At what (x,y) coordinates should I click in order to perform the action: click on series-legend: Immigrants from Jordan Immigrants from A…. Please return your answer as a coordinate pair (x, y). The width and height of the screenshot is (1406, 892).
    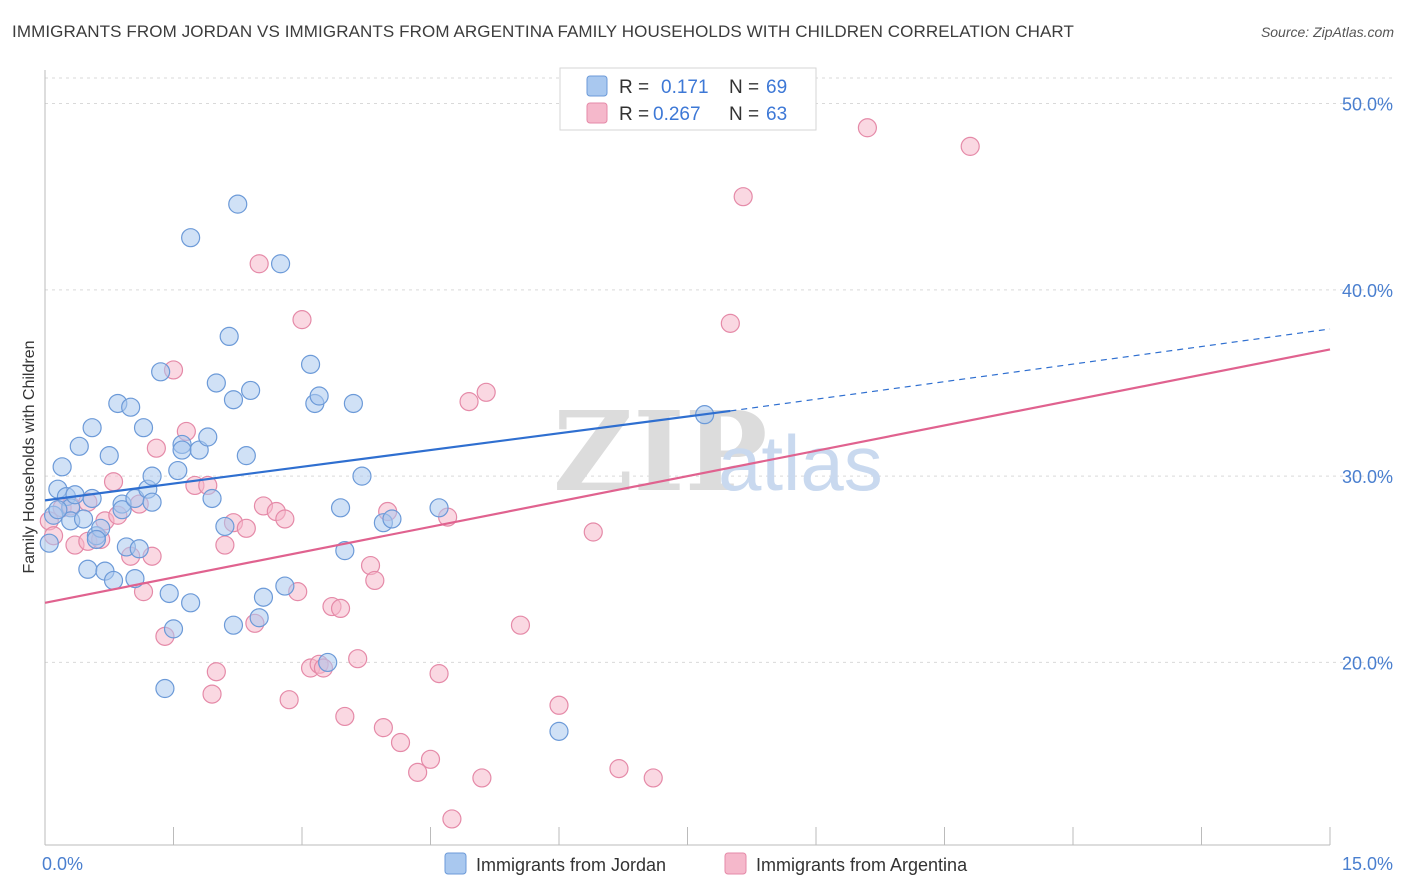
    Looking at the image, I should click on (706, 863).